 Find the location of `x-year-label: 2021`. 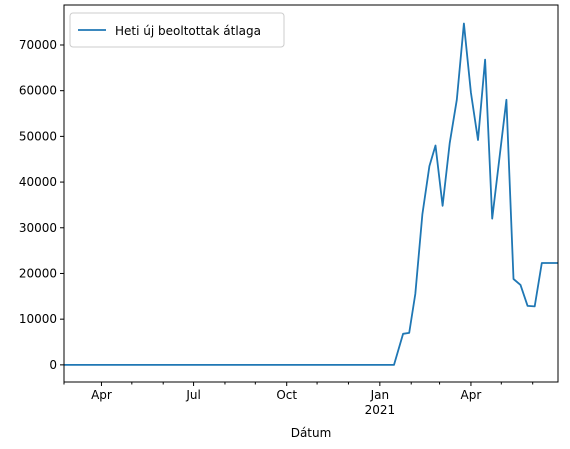

x-year-label: 2021 is located at coordinates (380, 410).